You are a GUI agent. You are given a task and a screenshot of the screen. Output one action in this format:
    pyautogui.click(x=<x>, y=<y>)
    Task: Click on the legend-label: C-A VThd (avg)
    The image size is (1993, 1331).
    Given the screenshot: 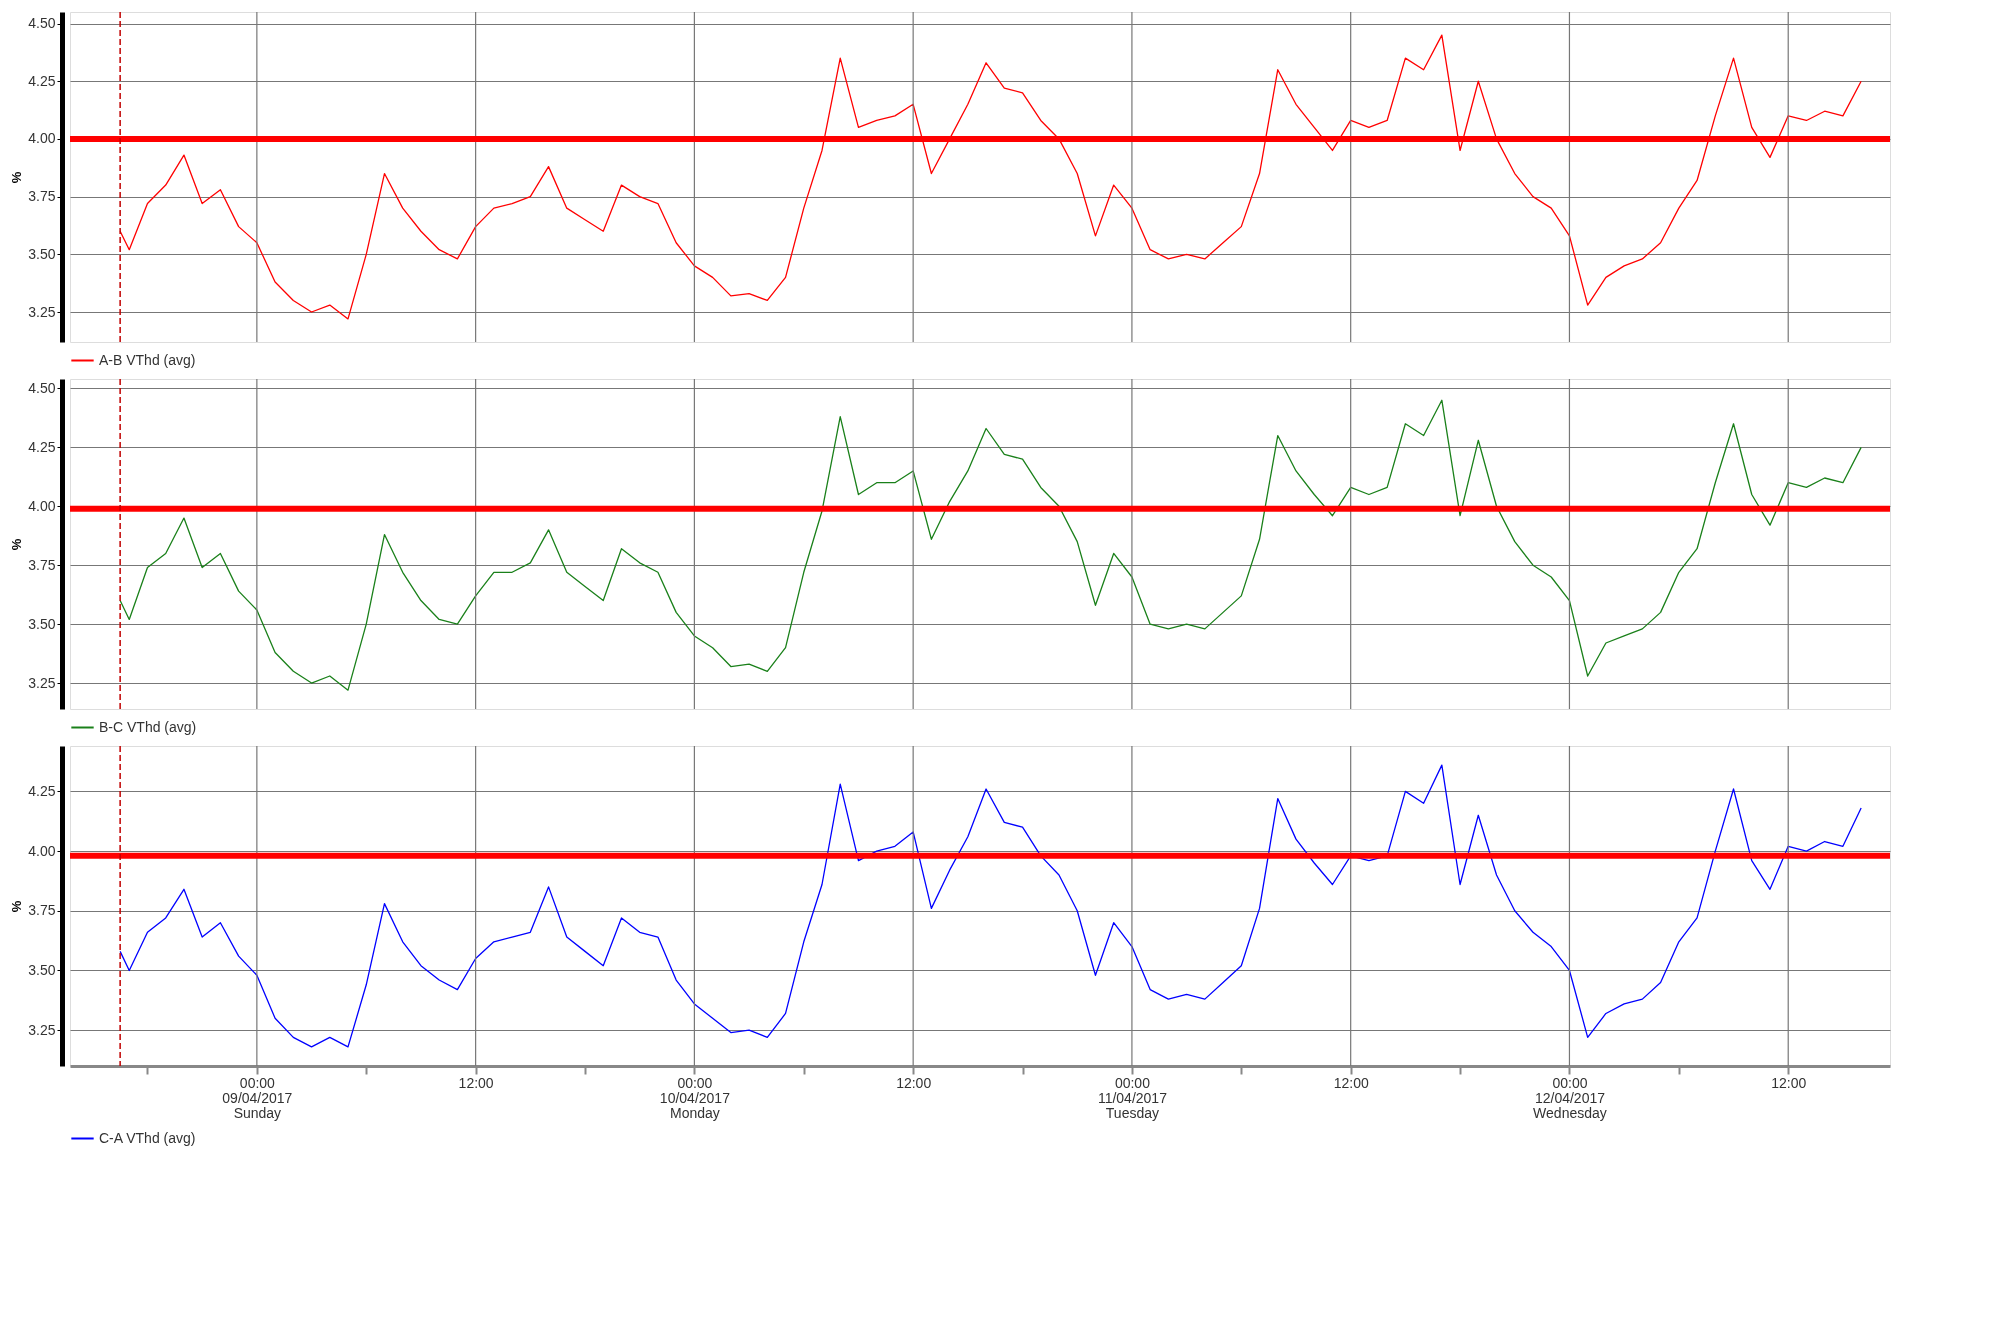 What is the action you would take?
    pyautogui.click(x=147, y=1137)
    